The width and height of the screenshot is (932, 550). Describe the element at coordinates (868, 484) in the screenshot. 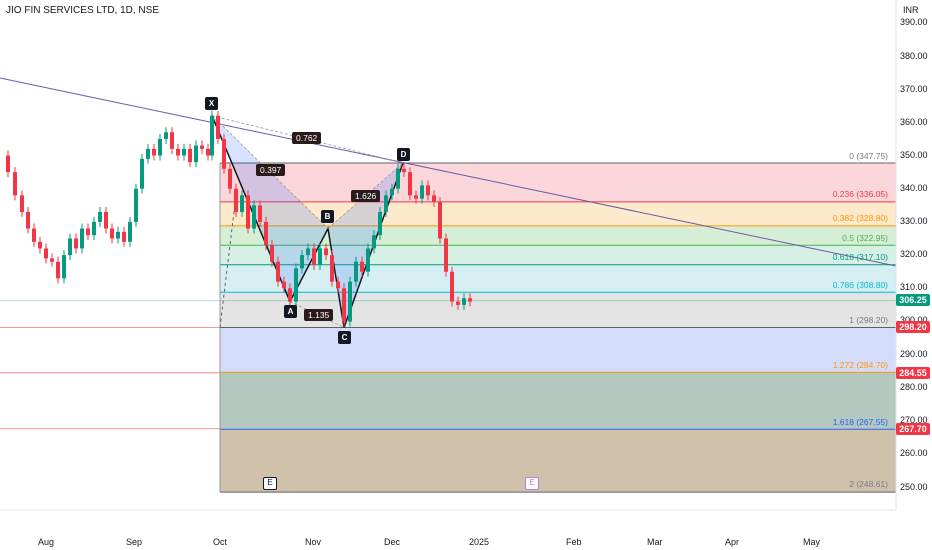

I see `fib-level-label: 2 (248.61)` at that location.